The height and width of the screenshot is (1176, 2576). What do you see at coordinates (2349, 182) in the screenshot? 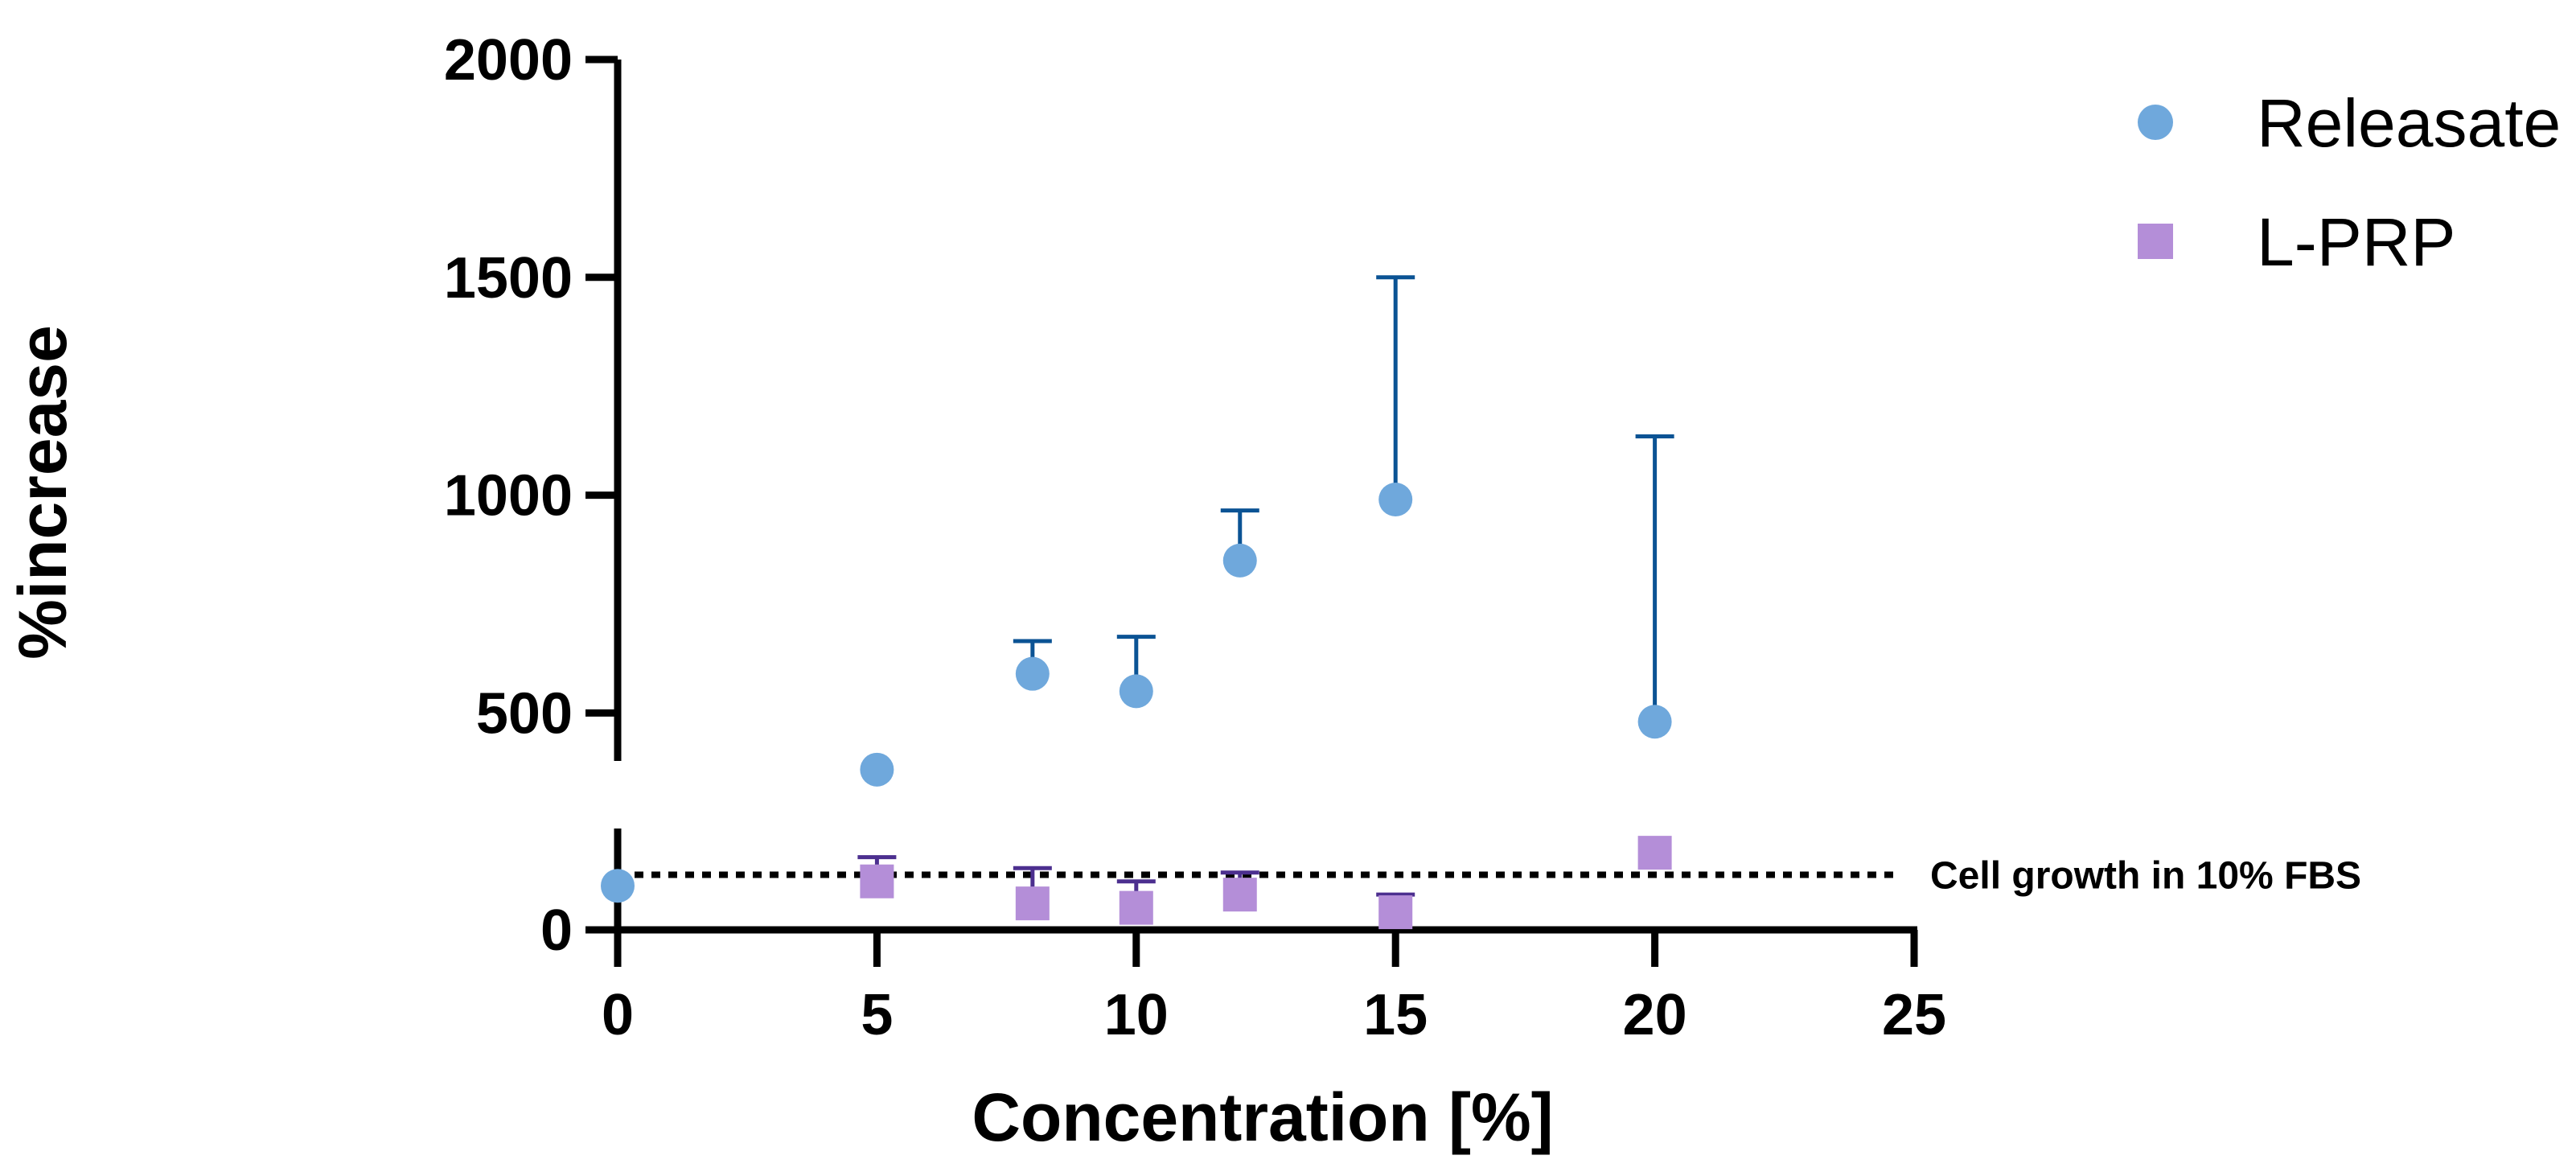
I see `legend: Releasate L-PRP` at bounding box center [2349, 182].